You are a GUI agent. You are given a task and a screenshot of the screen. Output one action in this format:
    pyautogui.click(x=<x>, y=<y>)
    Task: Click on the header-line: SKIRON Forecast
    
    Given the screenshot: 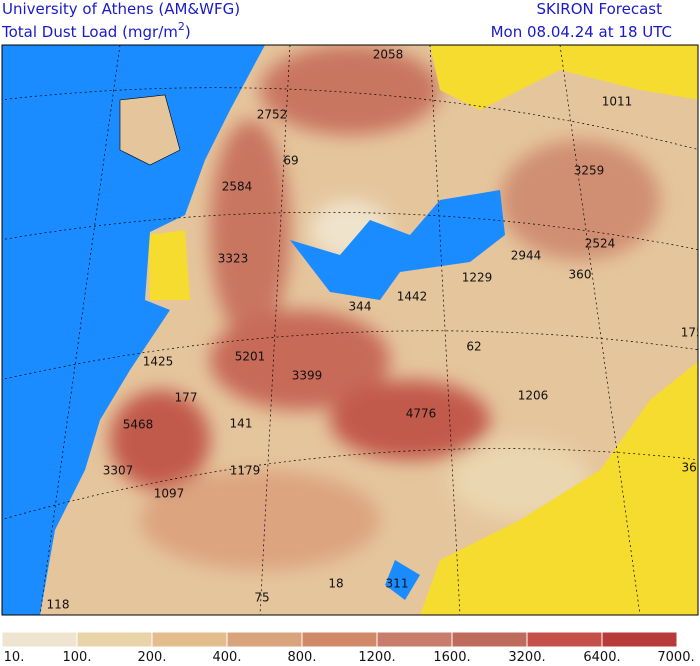 What is the action you would take?
    pyautogui.click(x=600, y=9)
    